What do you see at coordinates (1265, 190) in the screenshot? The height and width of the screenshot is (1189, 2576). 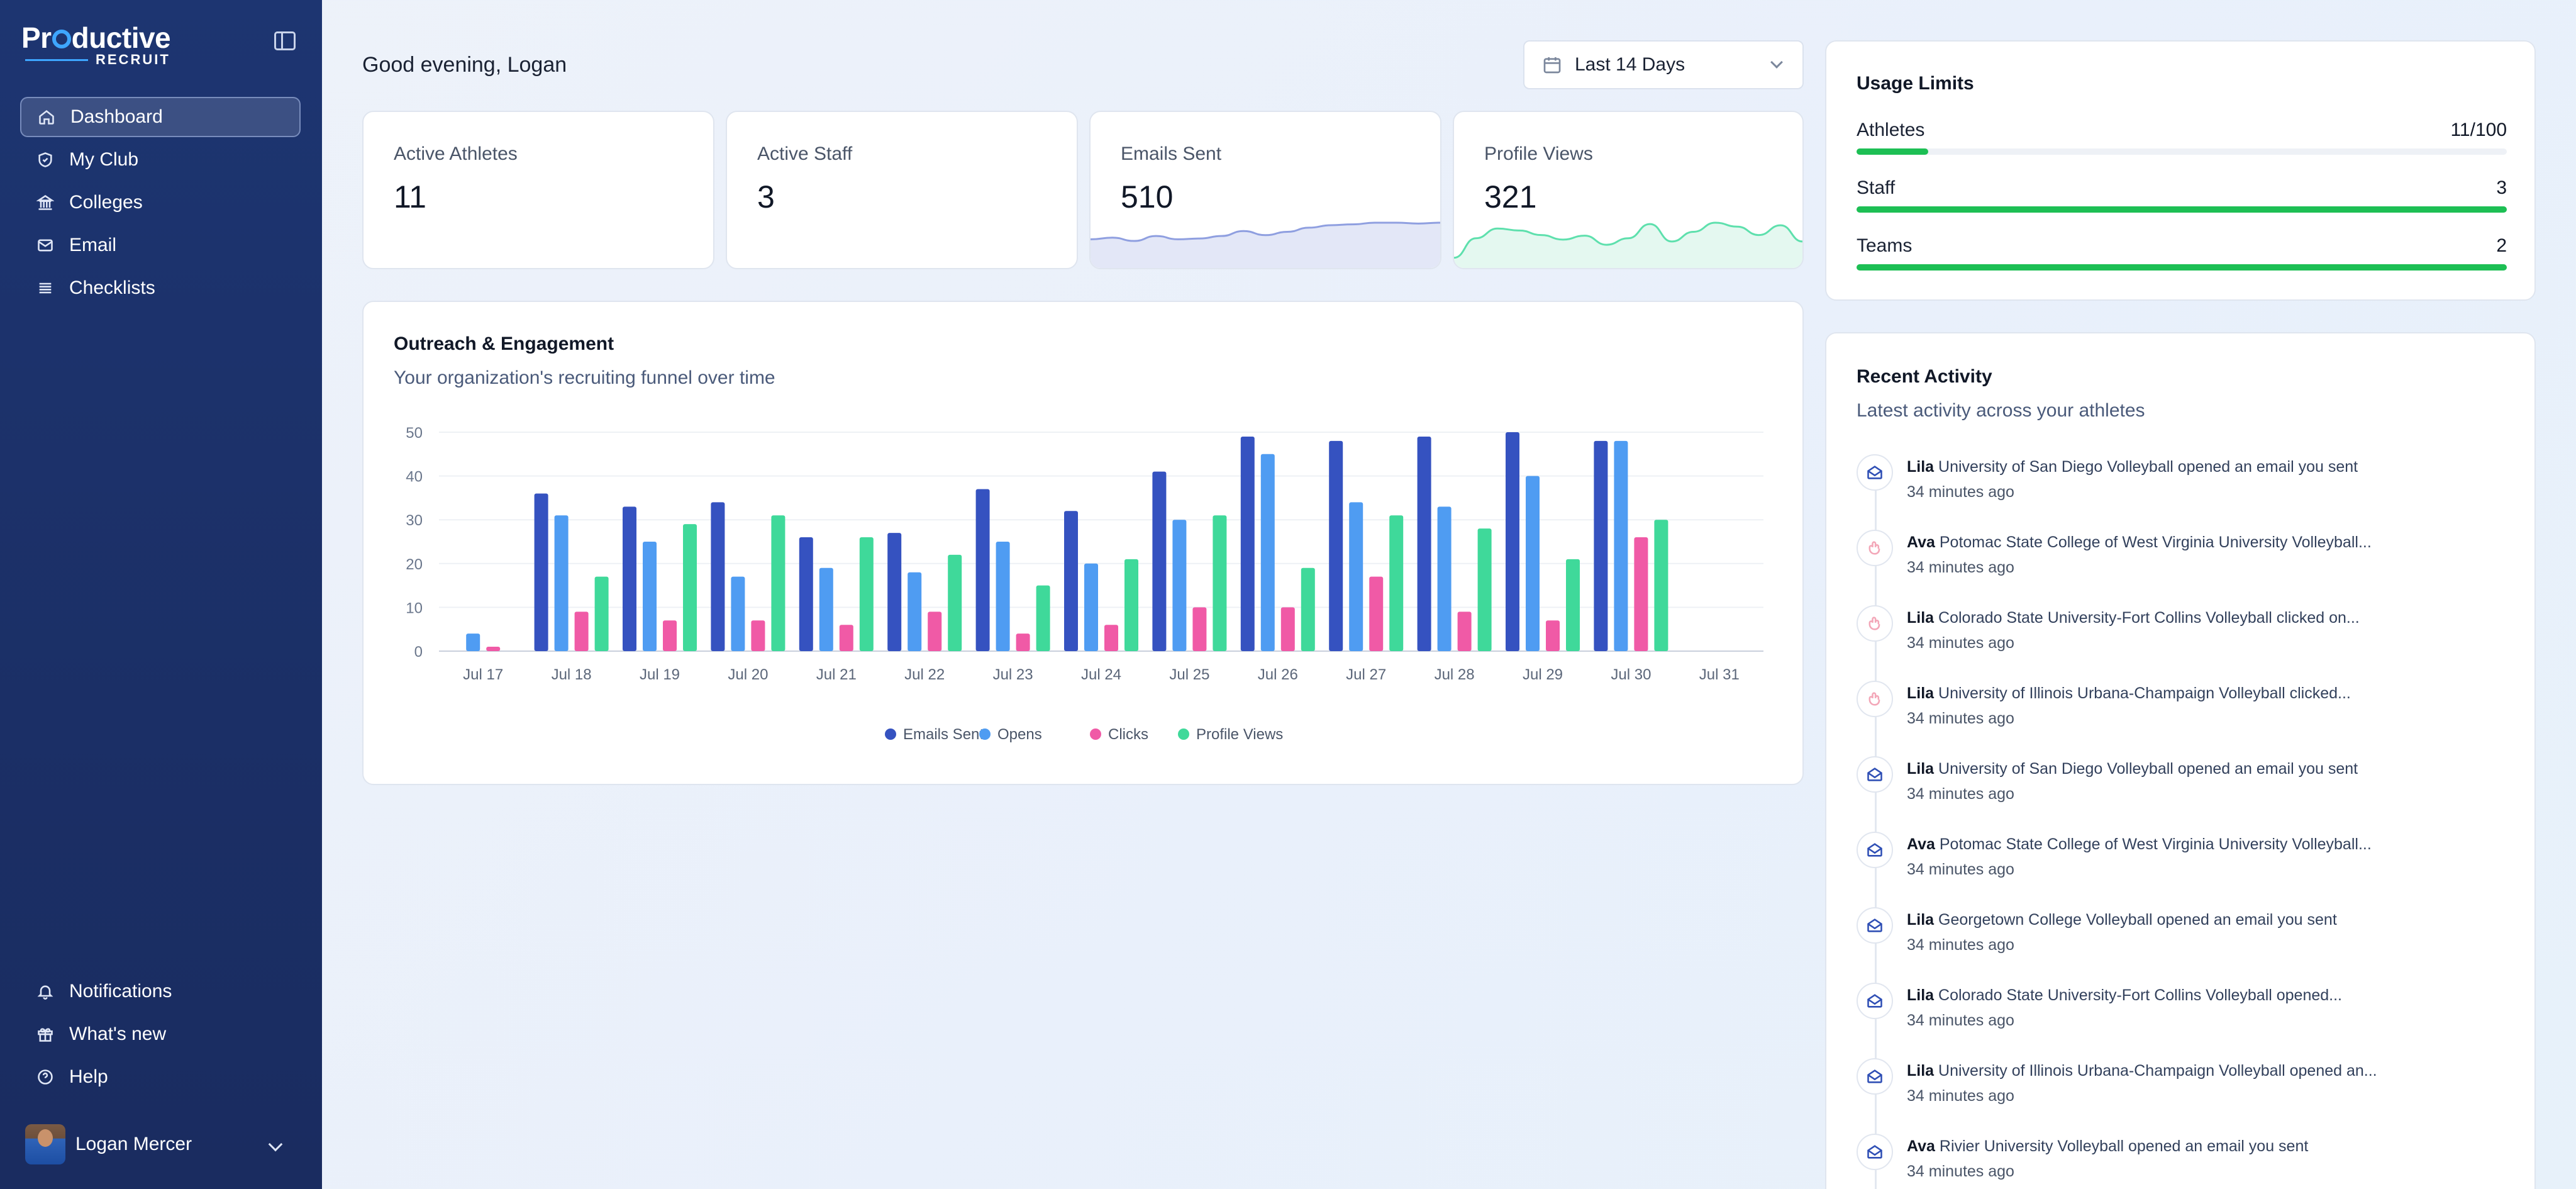 I see `stat-card-emails-sent: Emails Sent 510` at bounding box center [1265, 190].